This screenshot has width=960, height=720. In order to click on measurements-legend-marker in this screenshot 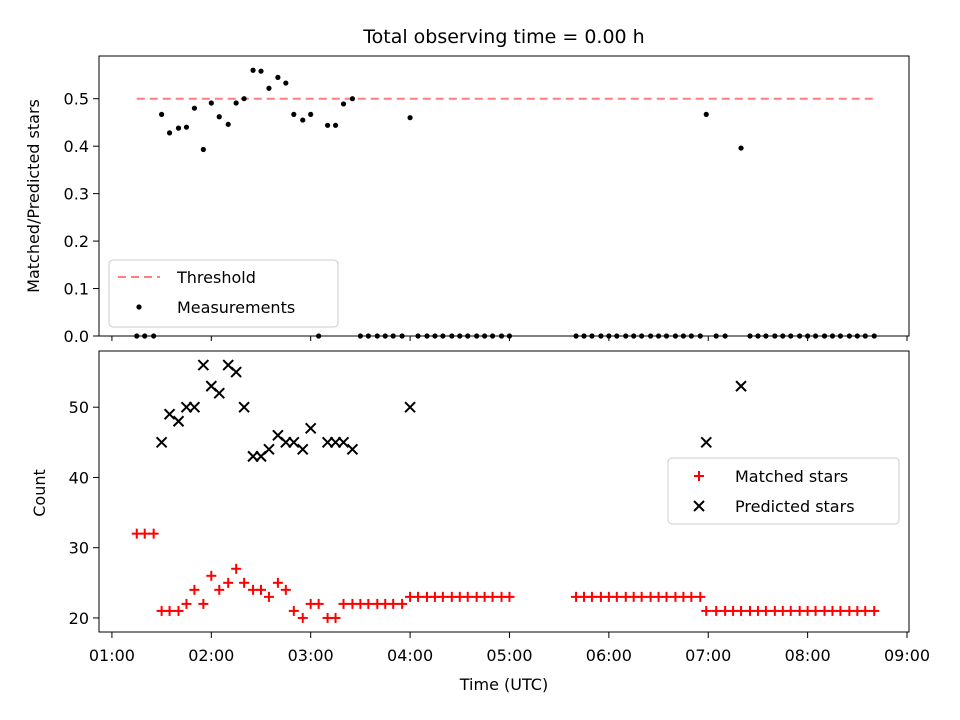, I will do `click(139, 307)`.